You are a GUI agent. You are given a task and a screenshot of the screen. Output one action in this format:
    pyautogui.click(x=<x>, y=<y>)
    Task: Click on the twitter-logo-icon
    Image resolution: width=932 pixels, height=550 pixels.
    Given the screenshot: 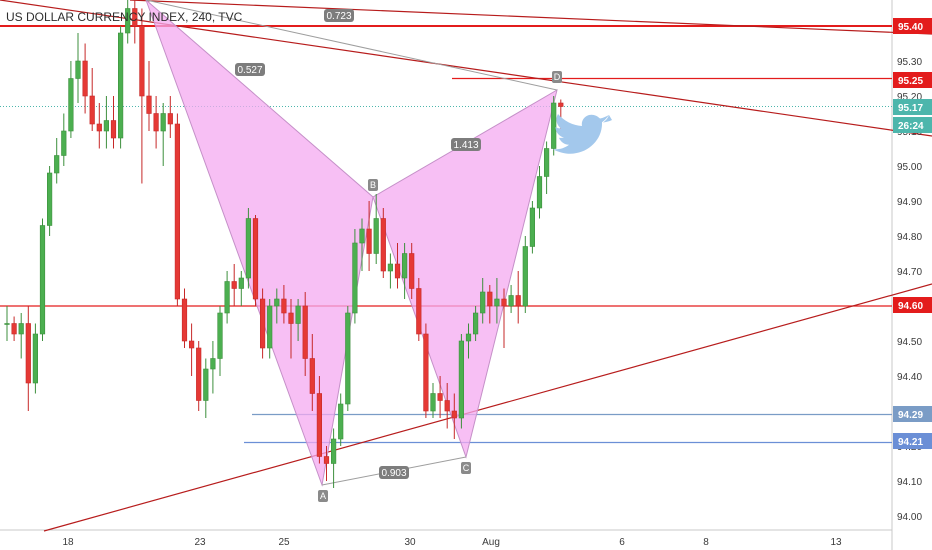 What is the action you would take?
    pyautogui.click(x=582, y=134)
    